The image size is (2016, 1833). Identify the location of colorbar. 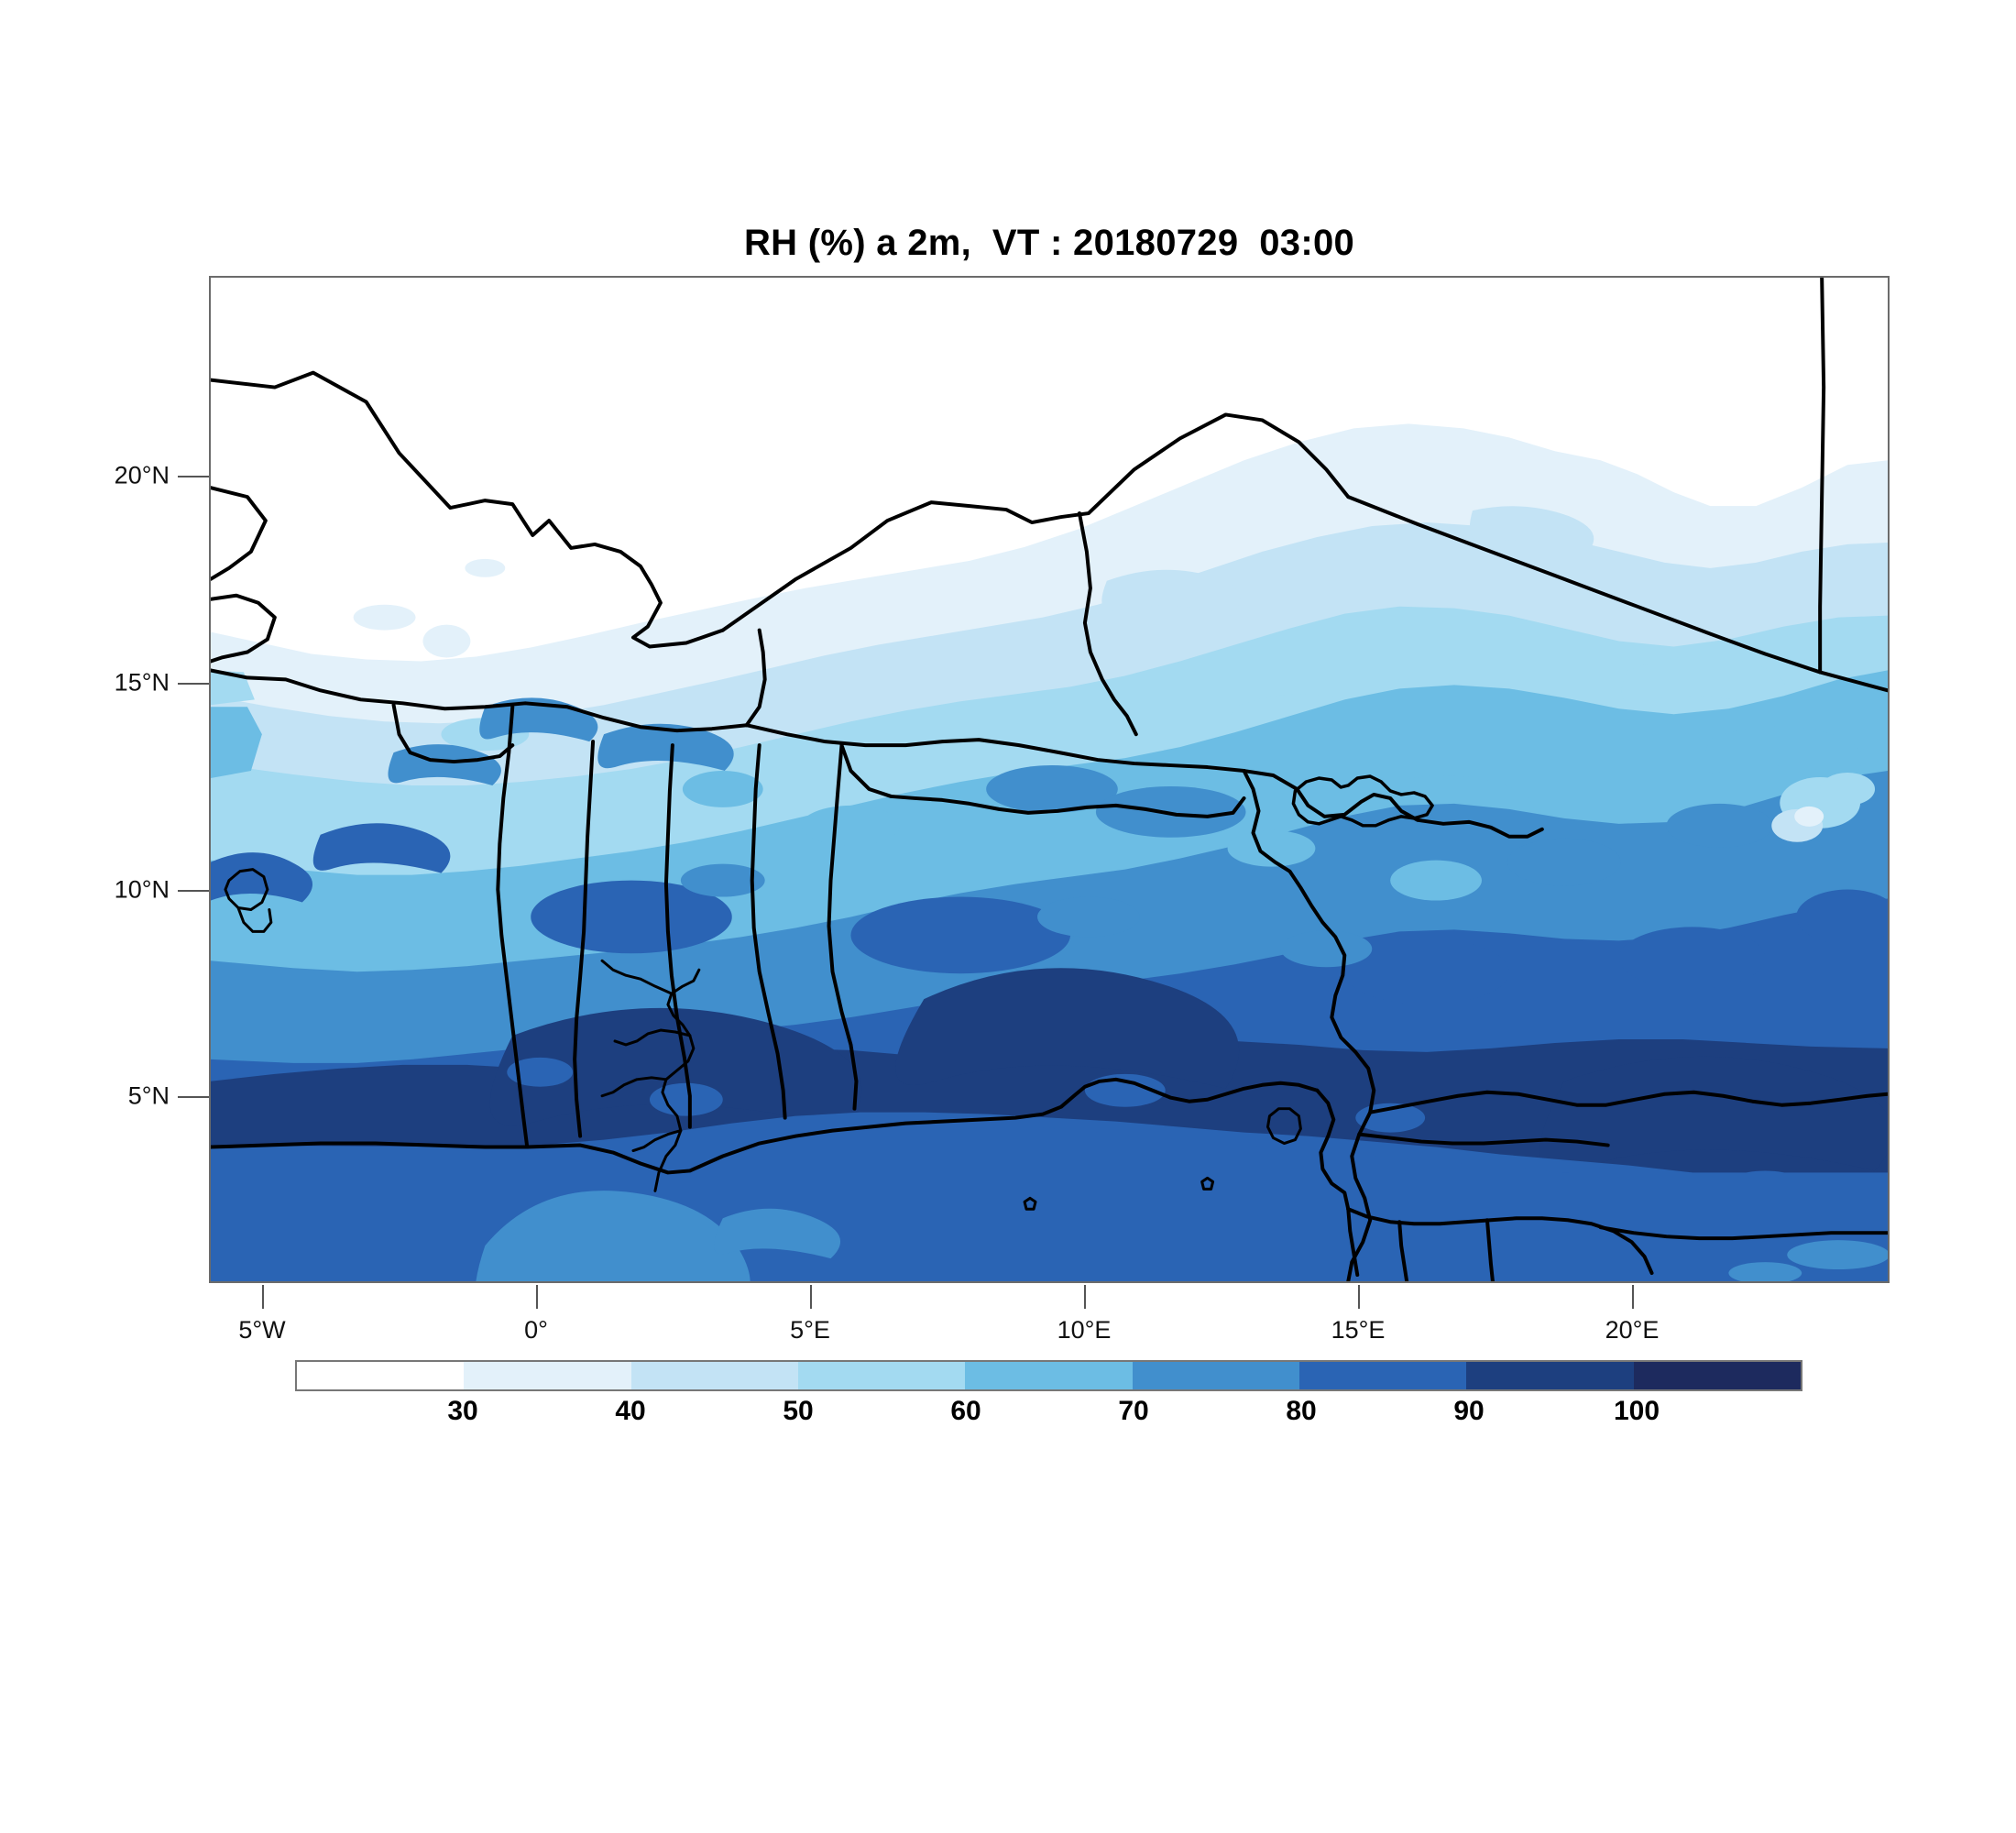
(1048, 1375).